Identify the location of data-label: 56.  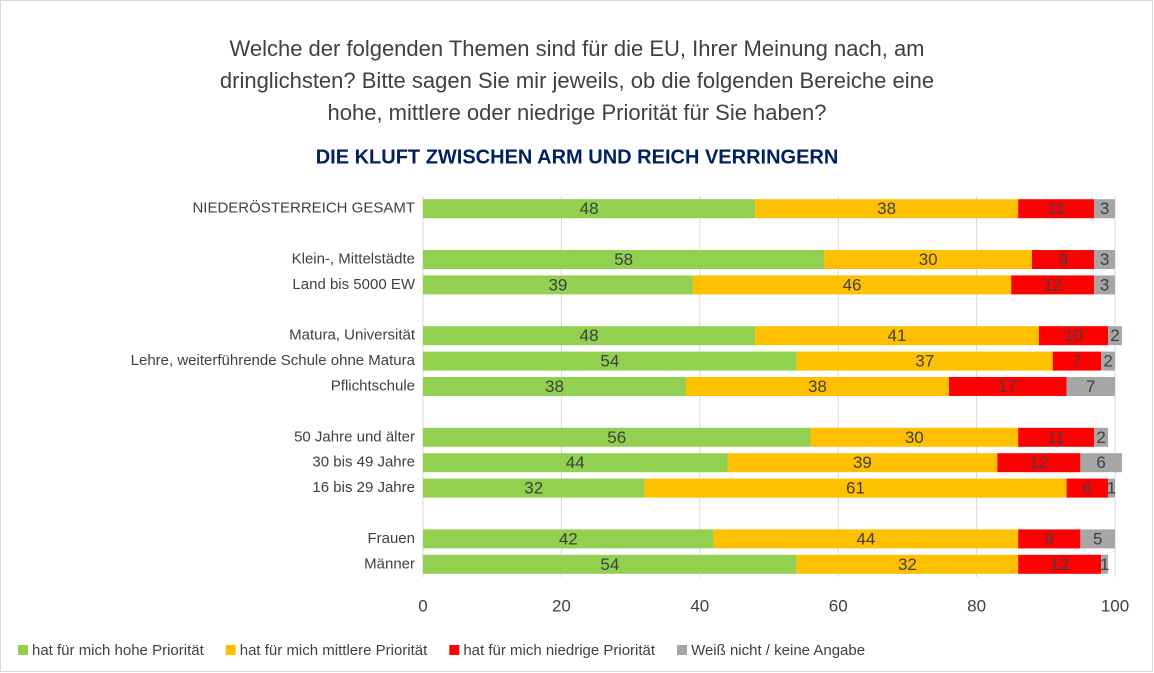
(616, 437).